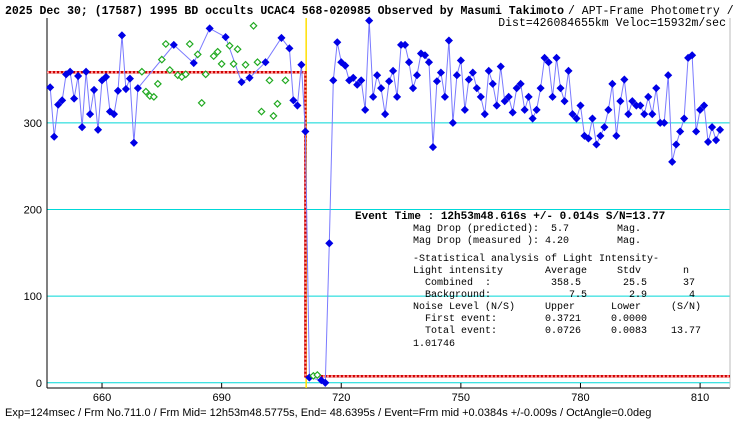  I want to click on annotation: Mag Drop (predicted): 5.7 Mag., so click(527, 229).